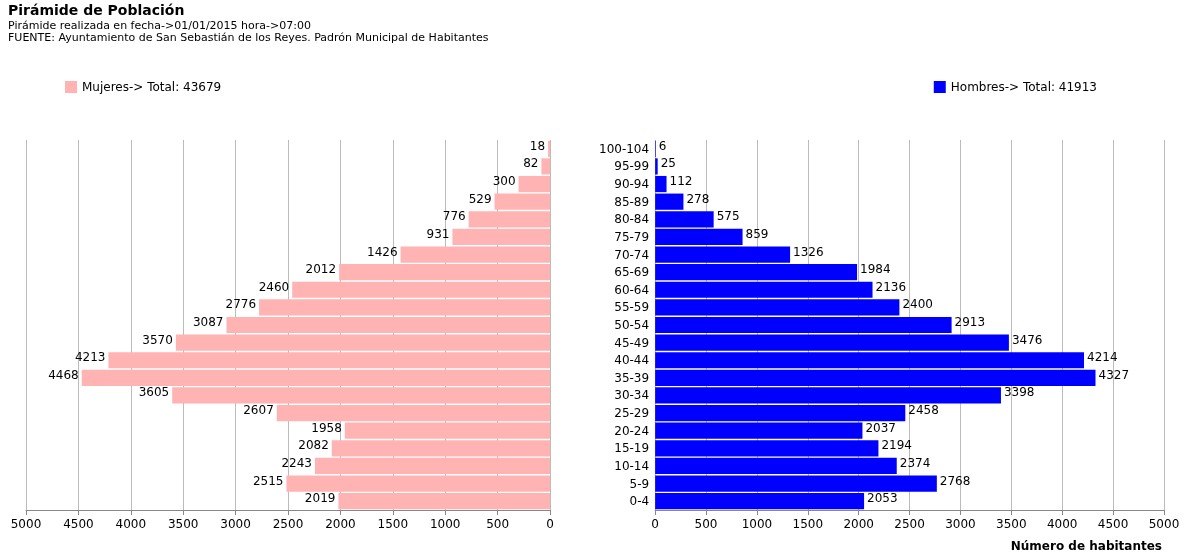  Describe the element at coordinates (632, 184) in the screenshot. I see `y-tick-label: 90-94` at that location.